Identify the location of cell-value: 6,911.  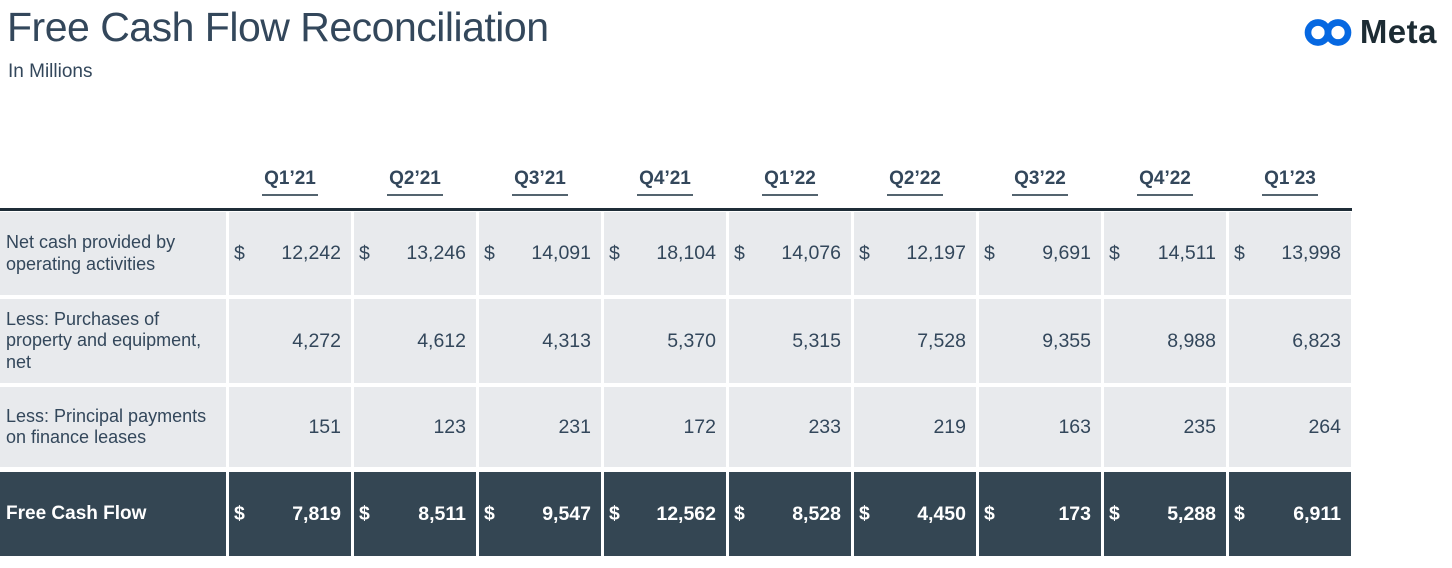
(1317, 513).